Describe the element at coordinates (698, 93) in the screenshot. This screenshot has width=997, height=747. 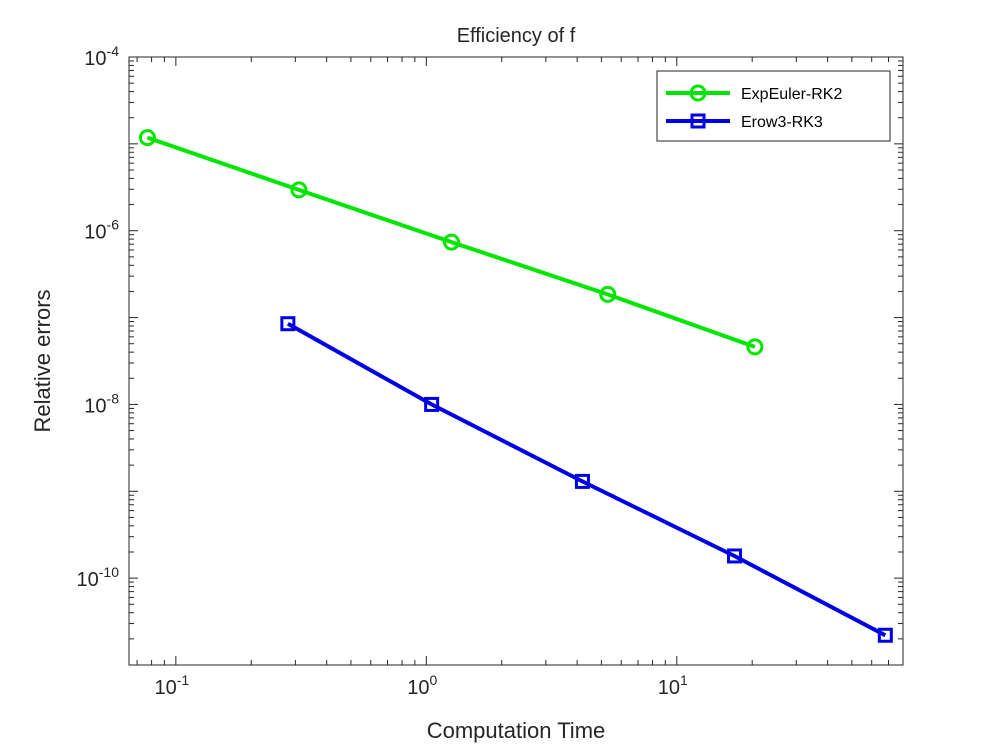
I see `legend-swatch-expeuler-marker` at that location.